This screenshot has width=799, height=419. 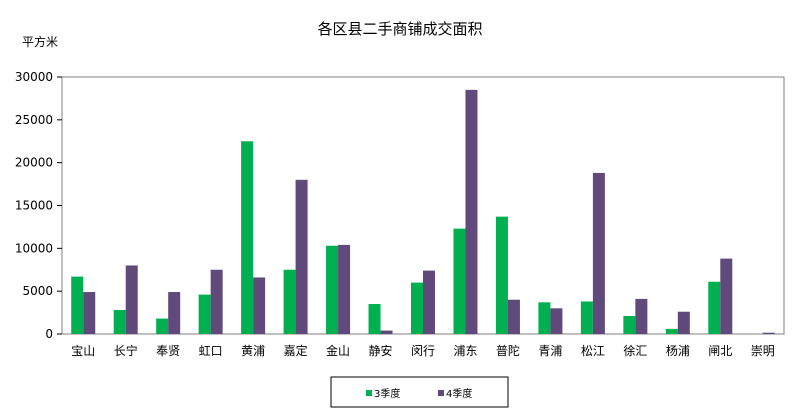 I want to click on y-tick-label: 5000, so click(x=37, y=291).